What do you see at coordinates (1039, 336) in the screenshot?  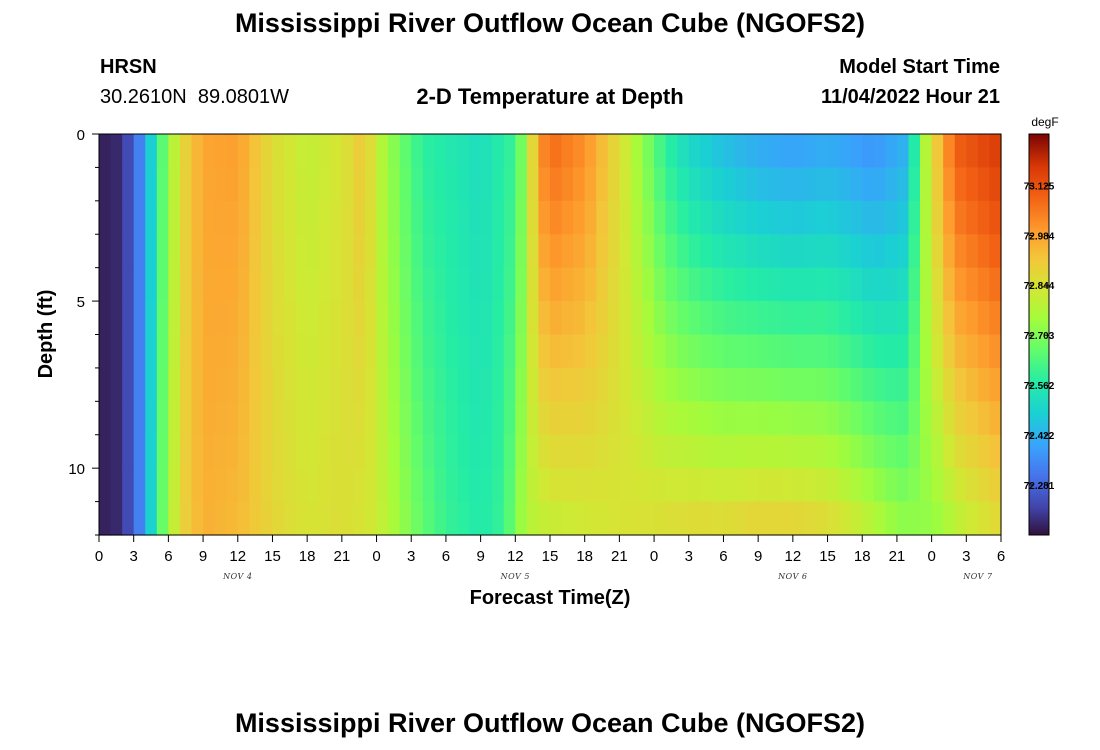 I see `colorbar-tick-label: 72.703` at bounding box center [1039, 336].